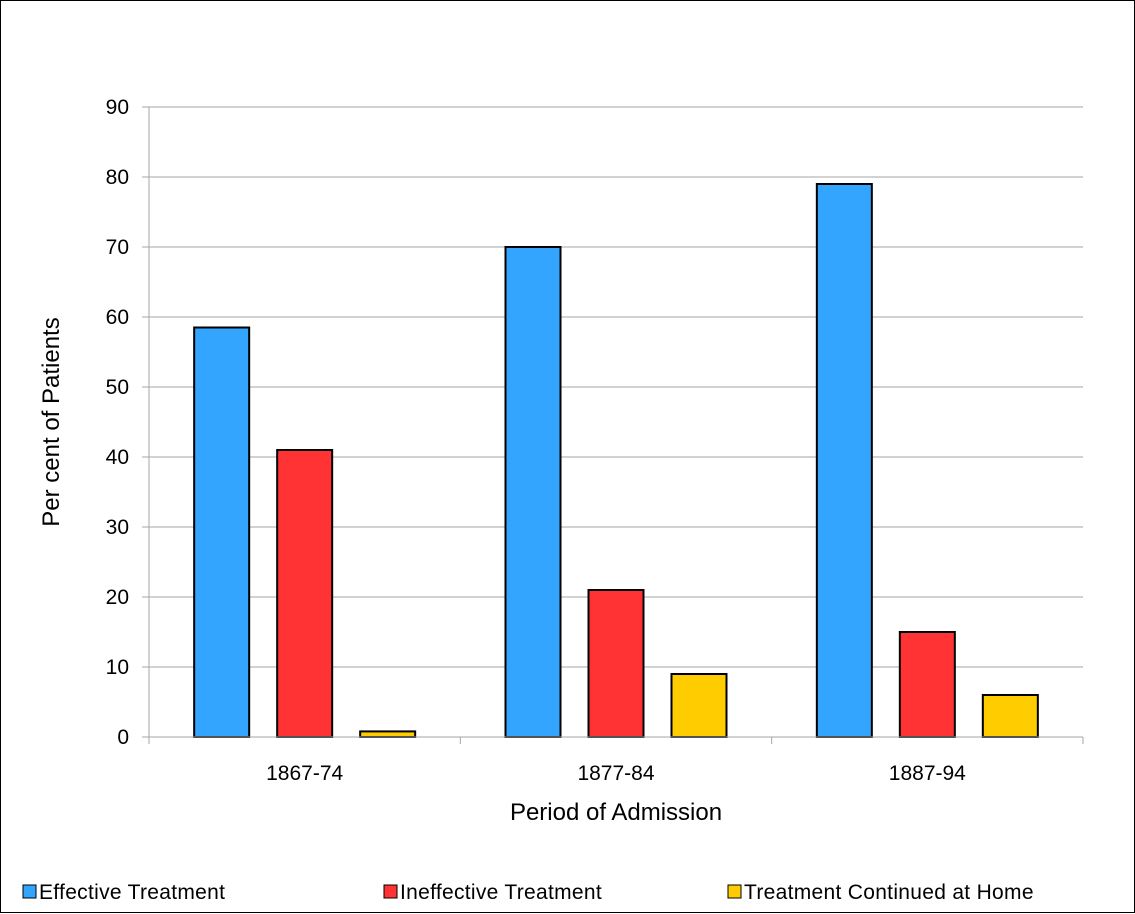 This screenshot has height=914, width=1135. What do you see at coordinates (117, 247) in the screenshot?
I see `y-tick-label: 70` at bounding box center [117, 247].